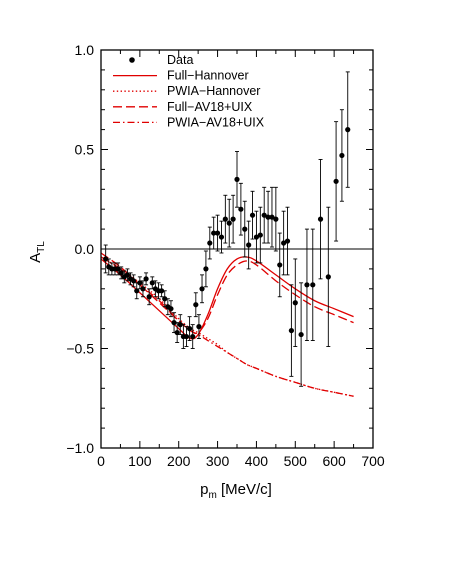 This screenshot has width=450, height=582. I want to click on x-tick-label: 500, so click(296, 461).